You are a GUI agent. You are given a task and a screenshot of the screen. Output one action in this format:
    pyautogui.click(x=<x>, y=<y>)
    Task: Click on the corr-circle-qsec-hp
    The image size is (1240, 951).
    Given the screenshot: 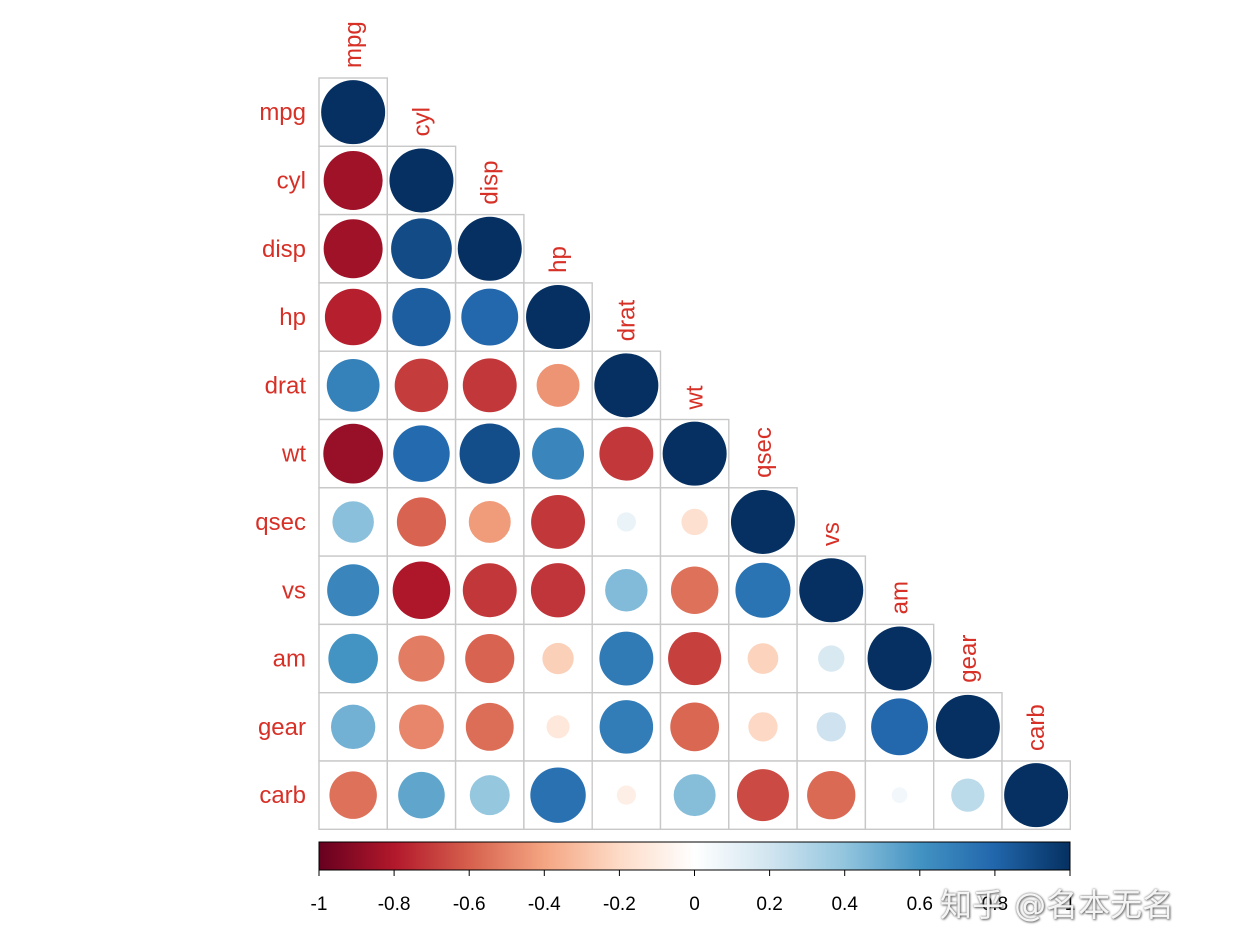 What is the action you would take?
    pyautogui.click(x=558, y=521)
    